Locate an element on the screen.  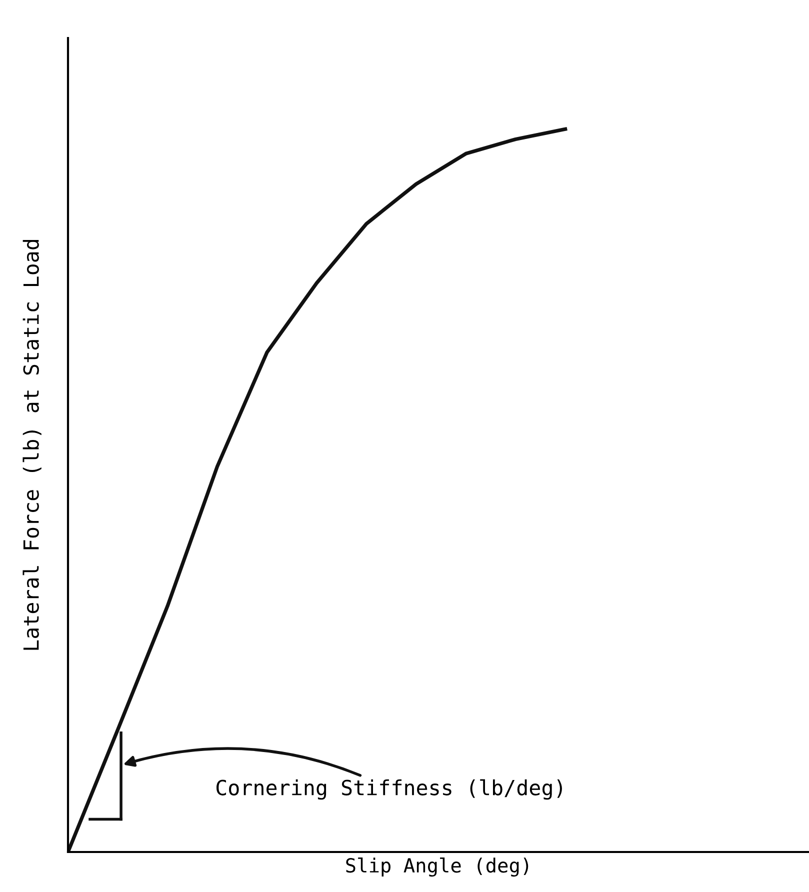
y-axis-title: Lateral Force (lb) at Static Load is located at coordinates (32, 445).